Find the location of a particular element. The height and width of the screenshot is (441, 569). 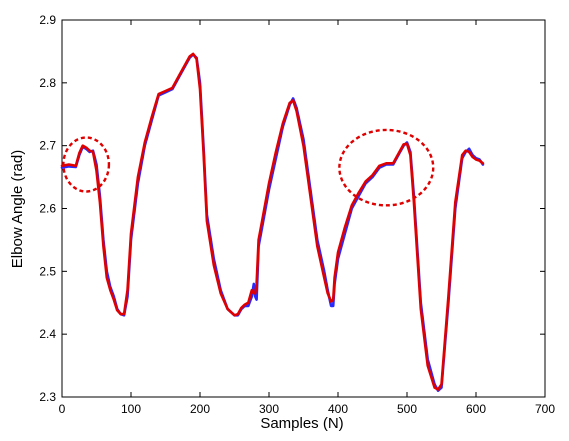

y-tick-label: 2.5 is located at coordinates (47, 271).